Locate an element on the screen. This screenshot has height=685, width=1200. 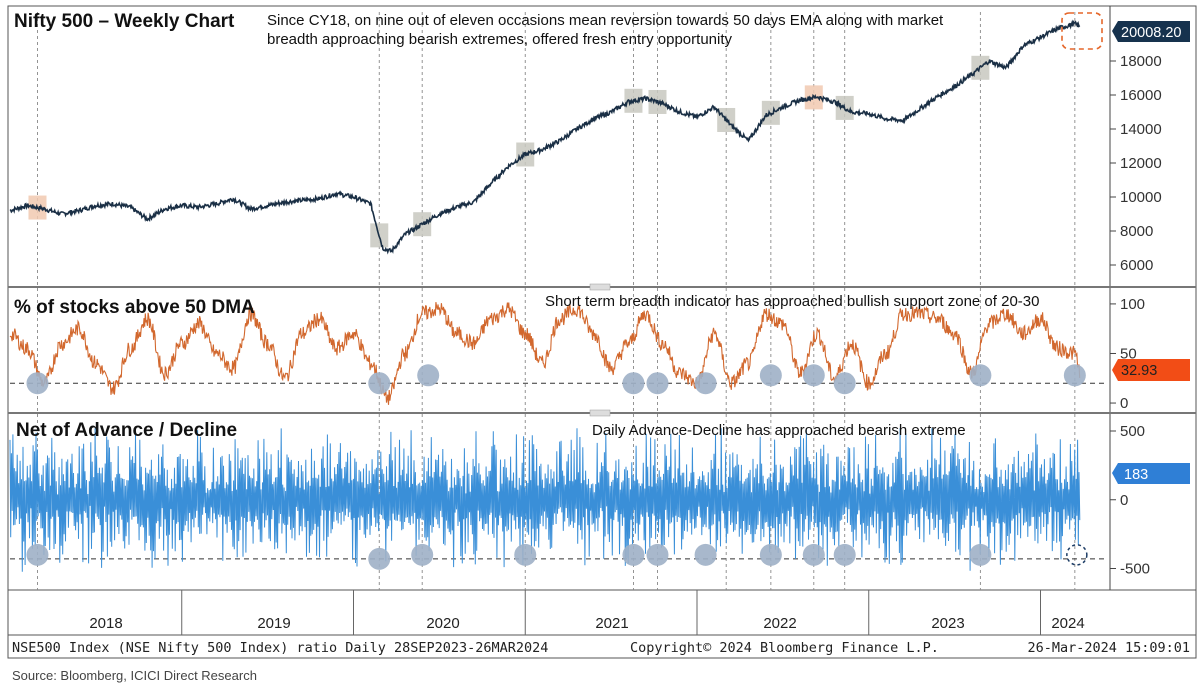
last-price-badge: 20008.20 is located at coordinates (1151, 31).